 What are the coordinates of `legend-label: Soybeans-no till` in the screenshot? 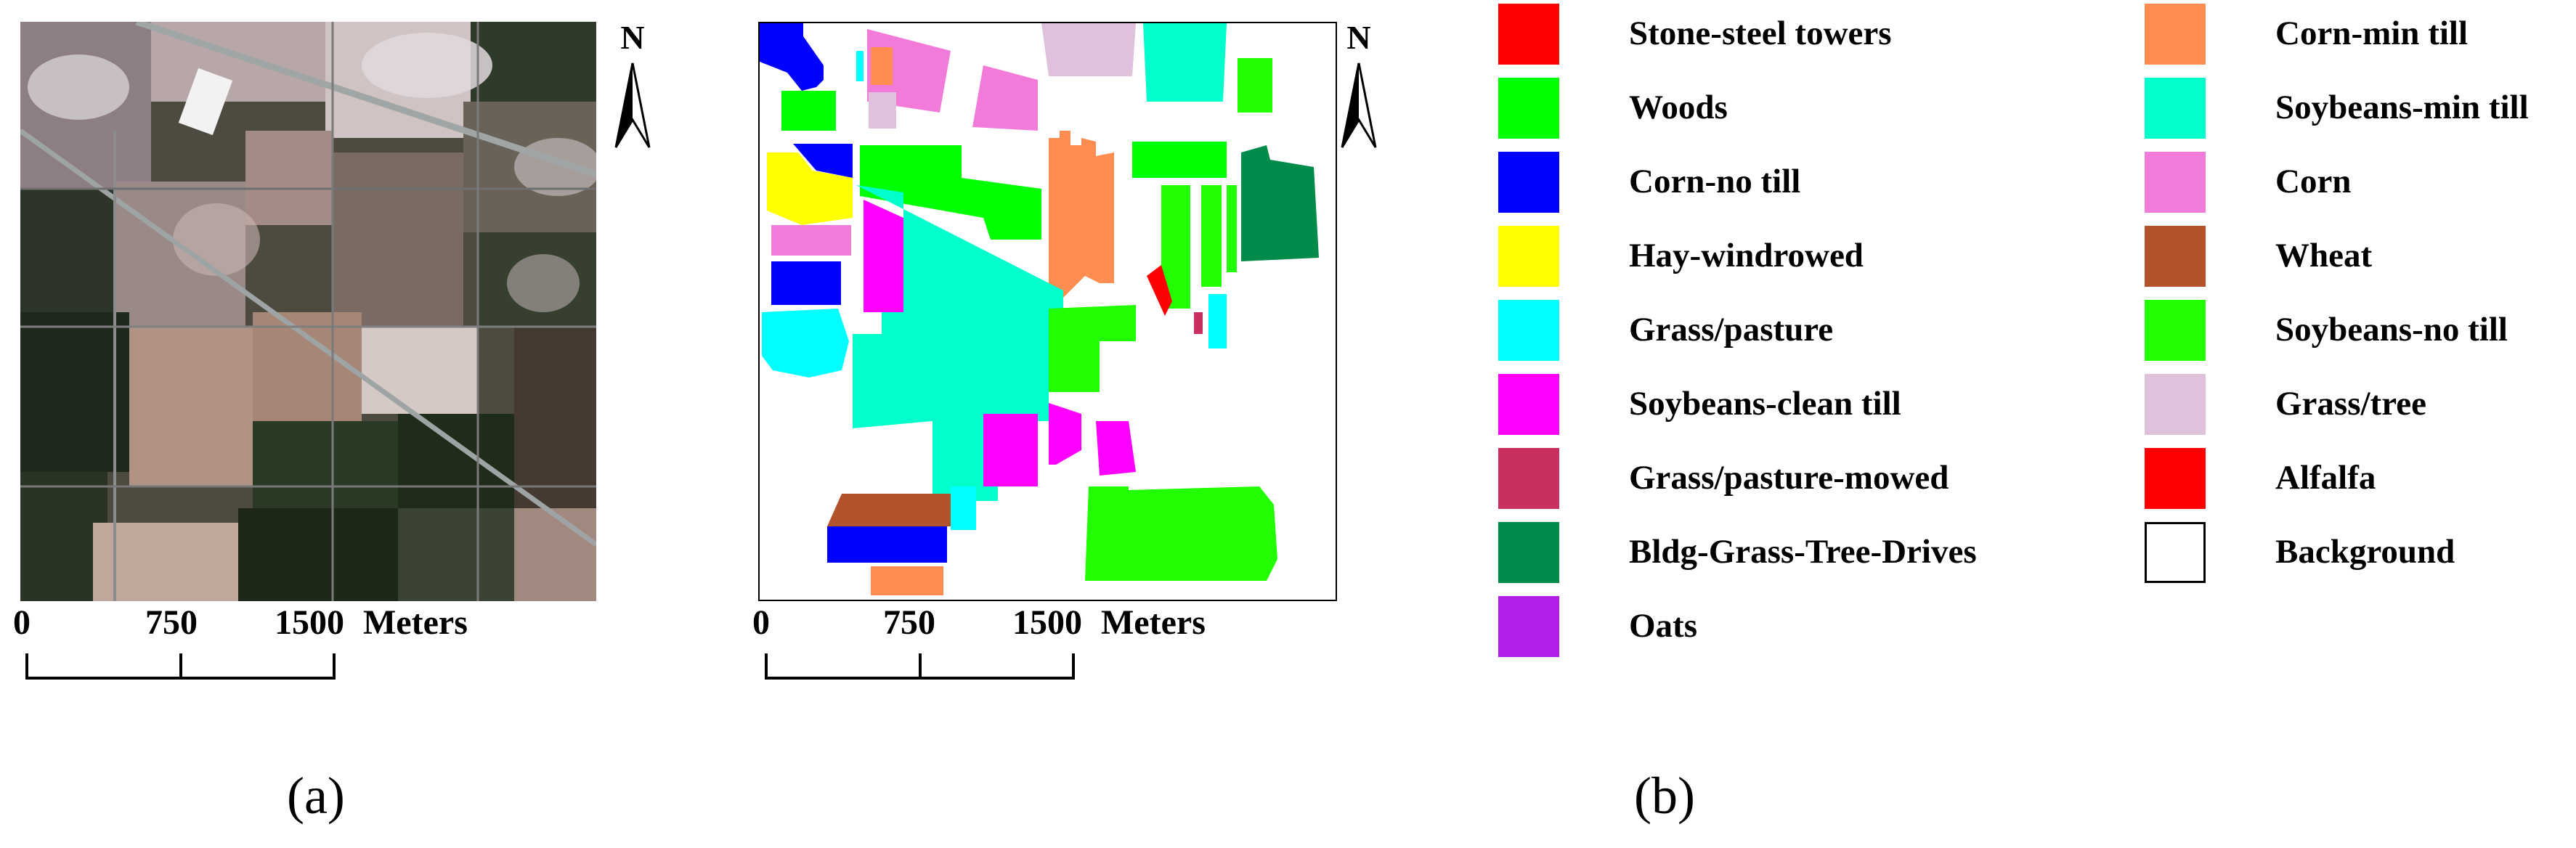 It's located at (2392, 329).